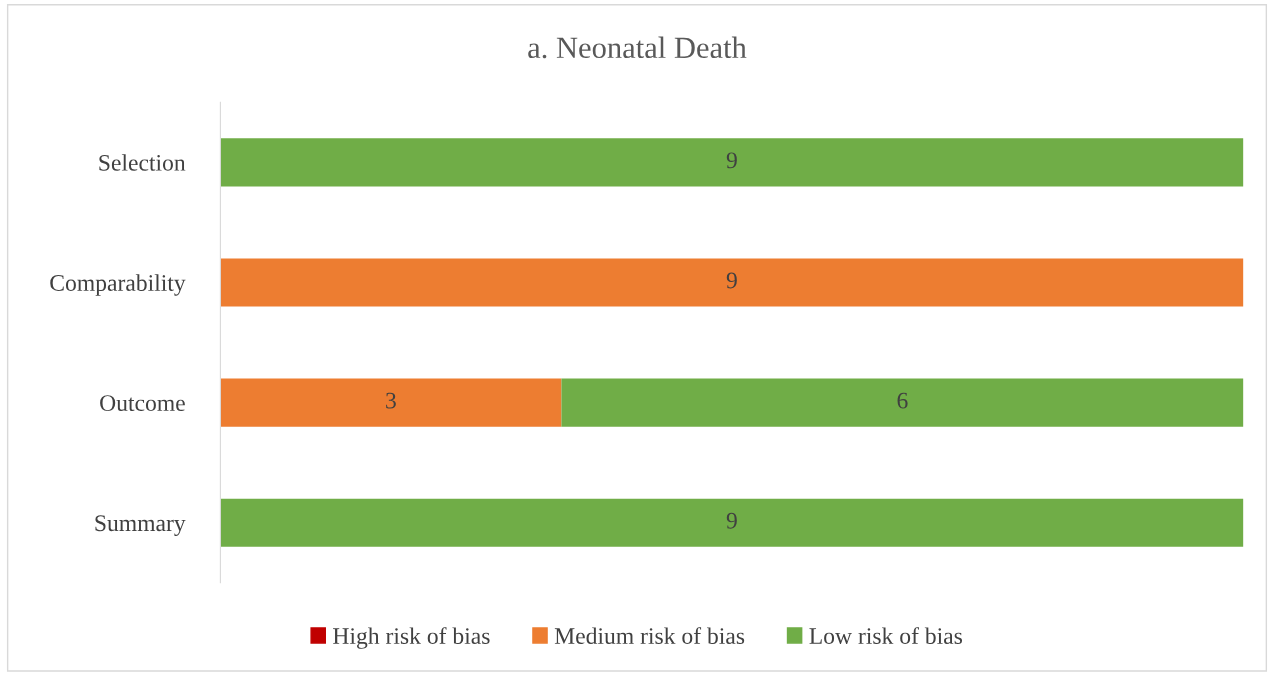  I want to click on chart-title: a. Neonatal Death, so click(637, 47).